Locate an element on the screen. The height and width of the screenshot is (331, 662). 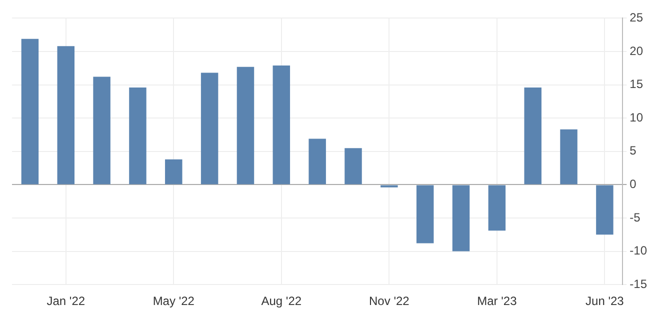
y-tick-label: 15 is located at coordinates (637, 84).